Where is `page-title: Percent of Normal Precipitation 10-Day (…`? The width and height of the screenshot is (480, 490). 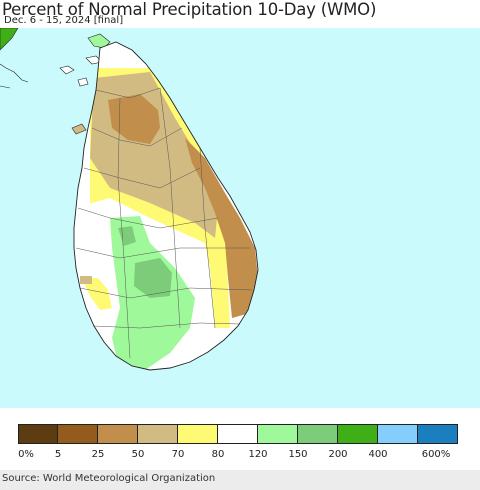
page-title: Percent of Normal Precipitation 10-Day (… is located at coordinates (189, 9).